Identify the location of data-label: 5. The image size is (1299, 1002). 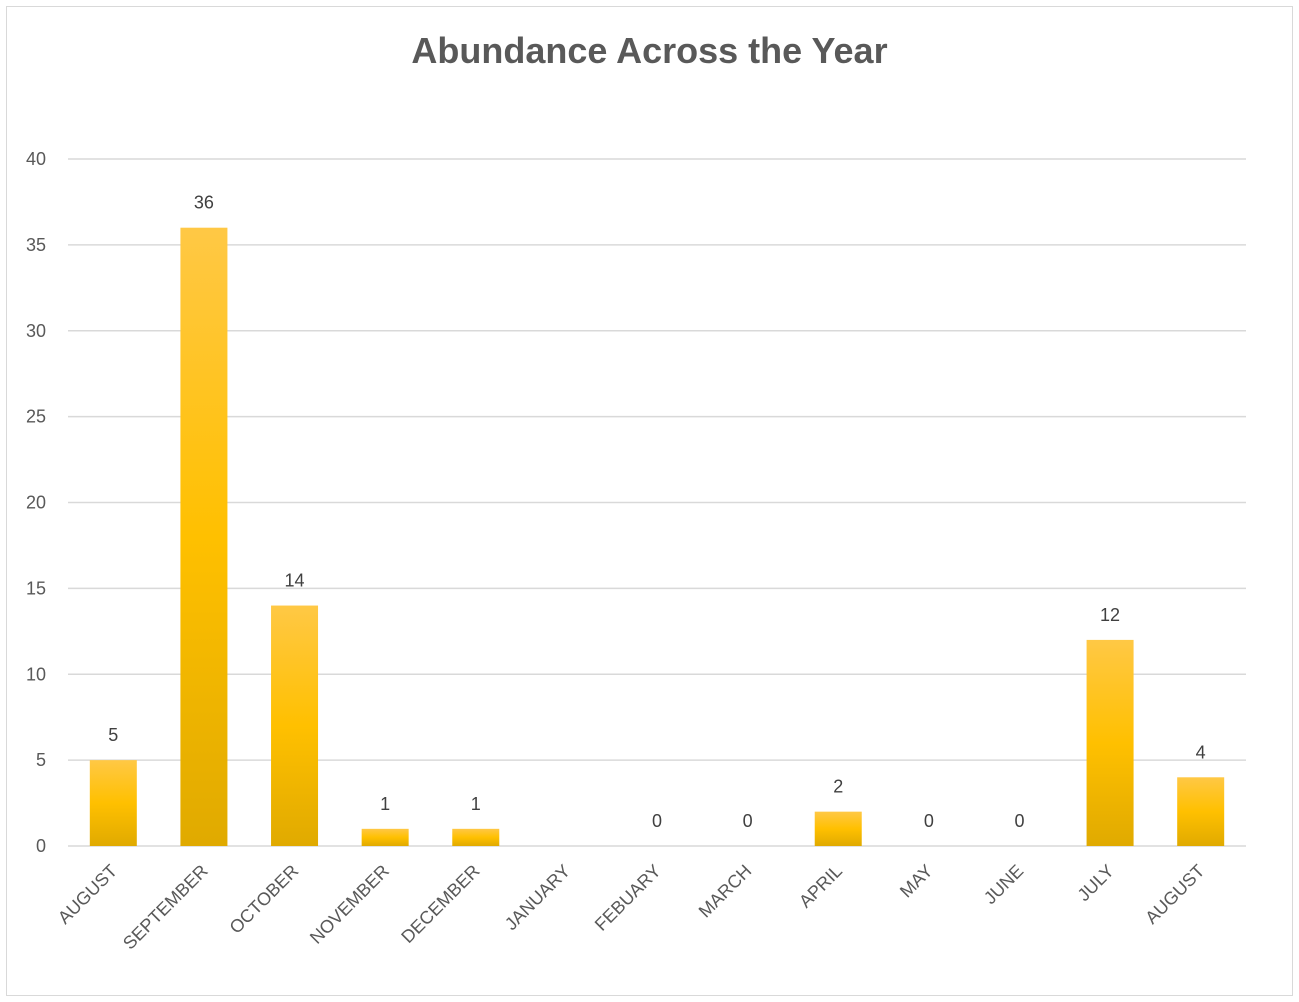
(113, 735).